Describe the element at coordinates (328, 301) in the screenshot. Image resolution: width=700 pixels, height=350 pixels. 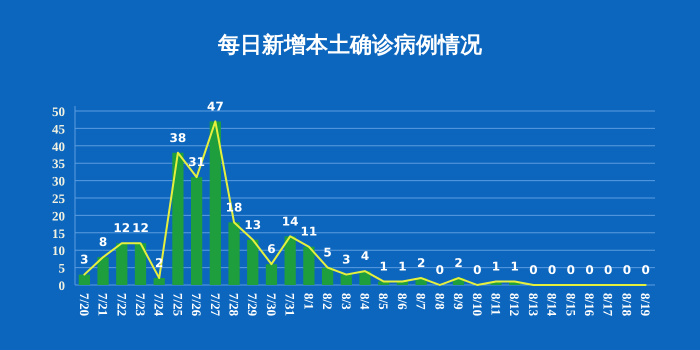
I see `x-tick-label: 8/2` at that location.